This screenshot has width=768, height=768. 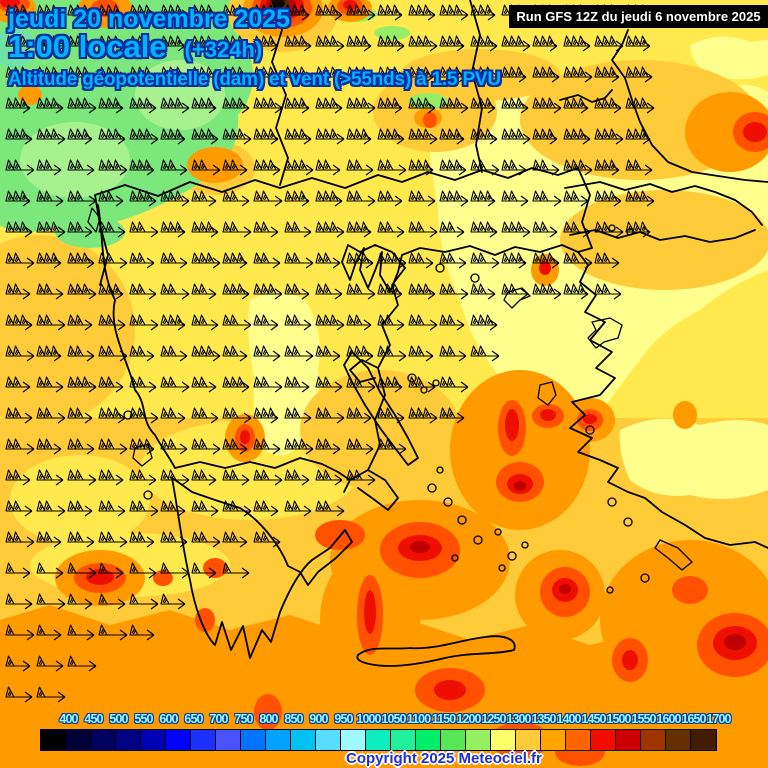 What do you see at coordinates (443, 719) in the screenshot?
I see `legend-label: 1150` at bounding box center [443, 719].